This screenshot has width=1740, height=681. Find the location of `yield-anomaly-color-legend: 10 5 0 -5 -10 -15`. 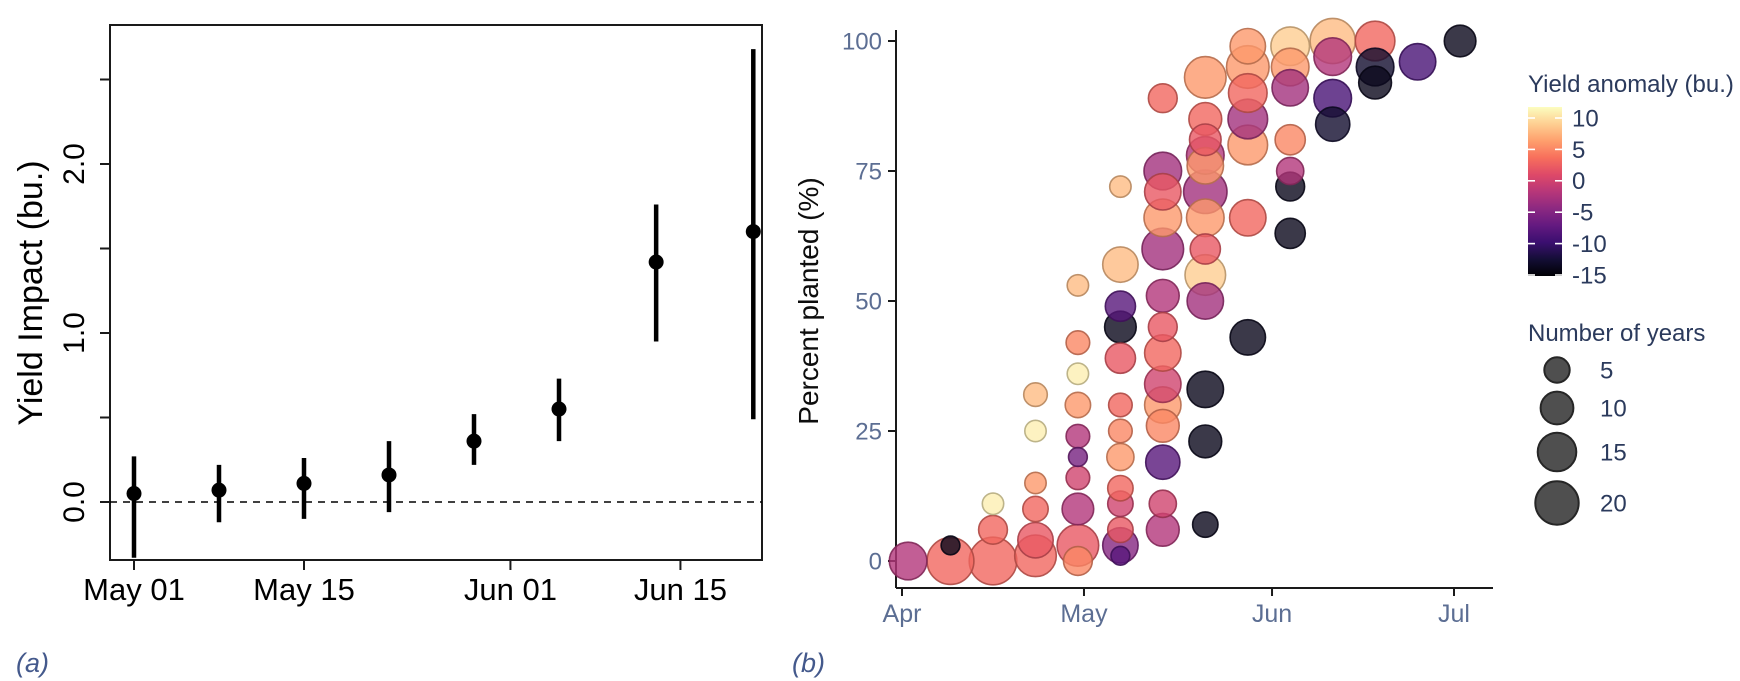

yield-anomaly-color-legend: 10 5 0 -5 -10 -15 is located at coordinates (1567, 197).